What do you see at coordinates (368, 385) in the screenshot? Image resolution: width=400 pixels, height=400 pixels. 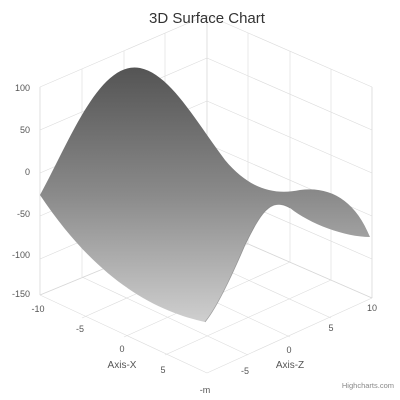 I see `credits-link: Highcharts.com` at bounding box center [368, 385].